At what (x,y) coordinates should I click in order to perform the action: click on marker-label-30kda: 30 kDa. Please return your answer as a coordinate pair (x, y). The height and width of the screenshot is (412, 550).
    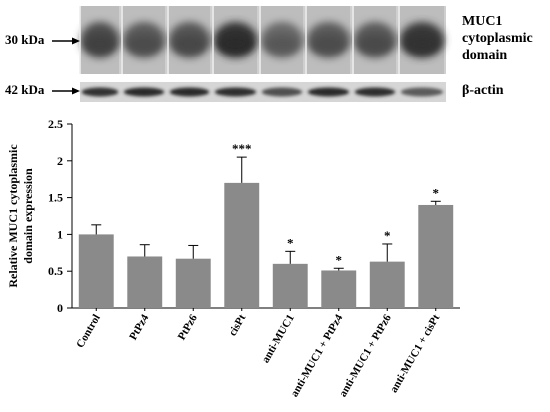
    Looking at the image, I should click on (25, 39).